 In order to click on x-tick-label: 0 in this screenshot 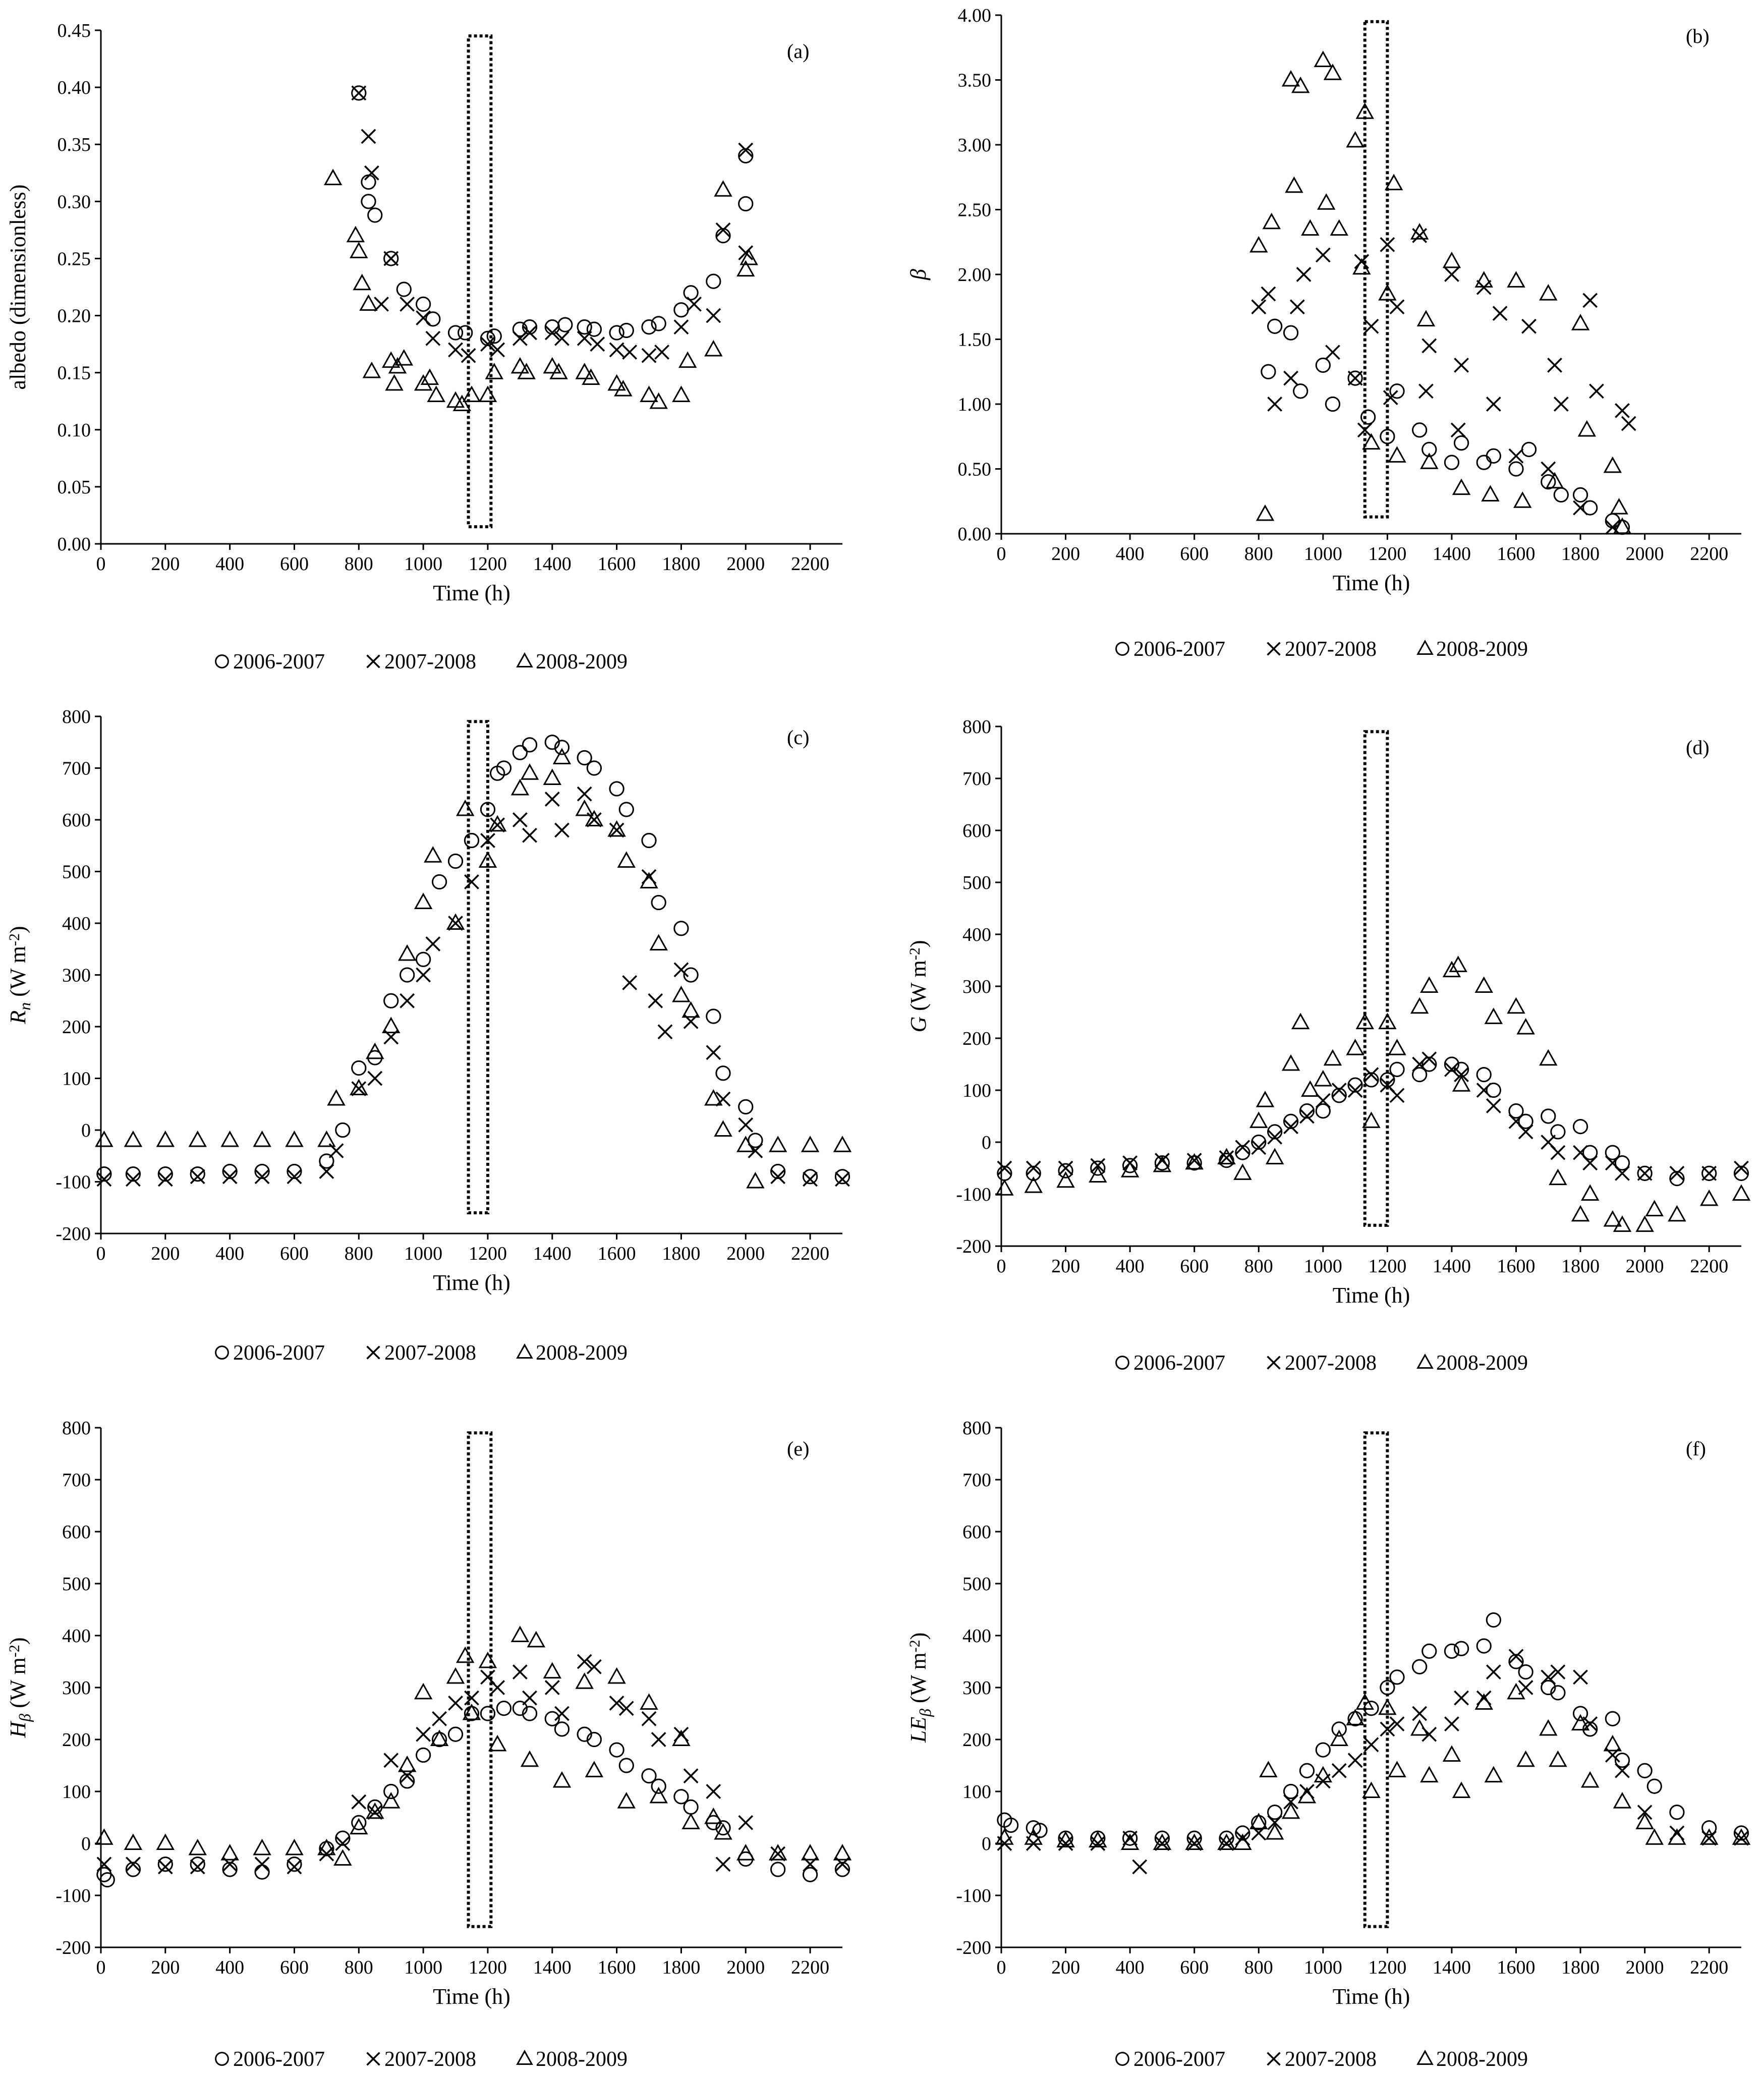, I will do `click(1001, 1266)`.